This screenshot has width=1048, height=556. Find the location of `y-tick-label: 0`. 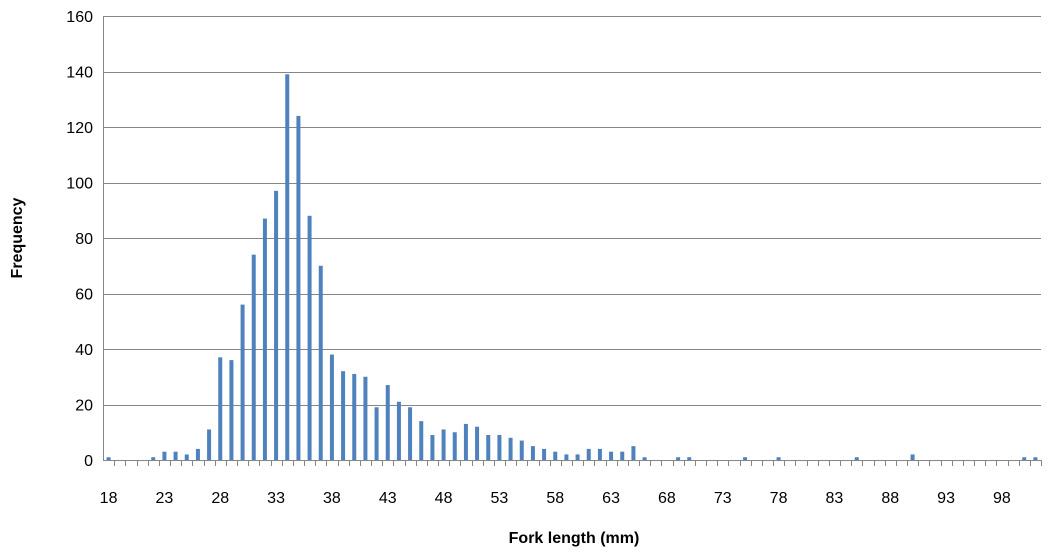

y-tick-label: 0 is located at coordinates (88, 461).